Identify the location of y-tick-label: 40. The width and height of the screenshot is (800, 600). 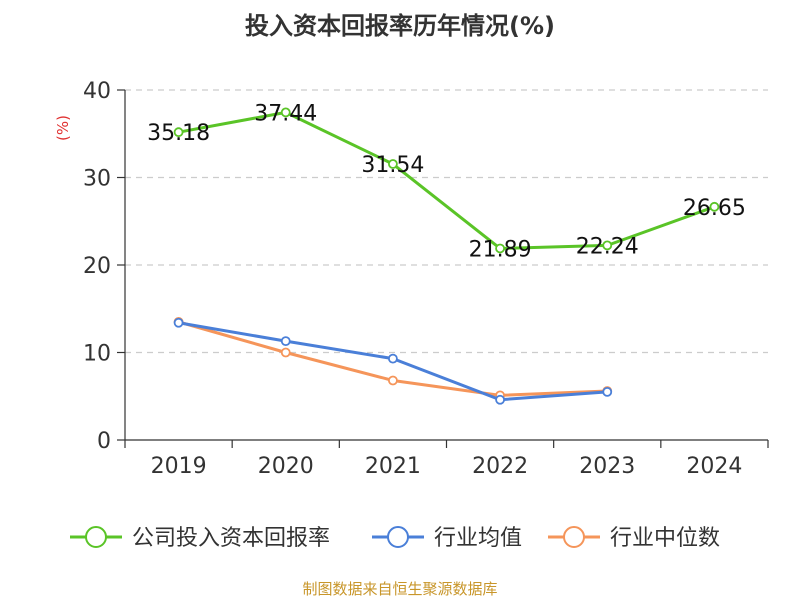
(97, 91).